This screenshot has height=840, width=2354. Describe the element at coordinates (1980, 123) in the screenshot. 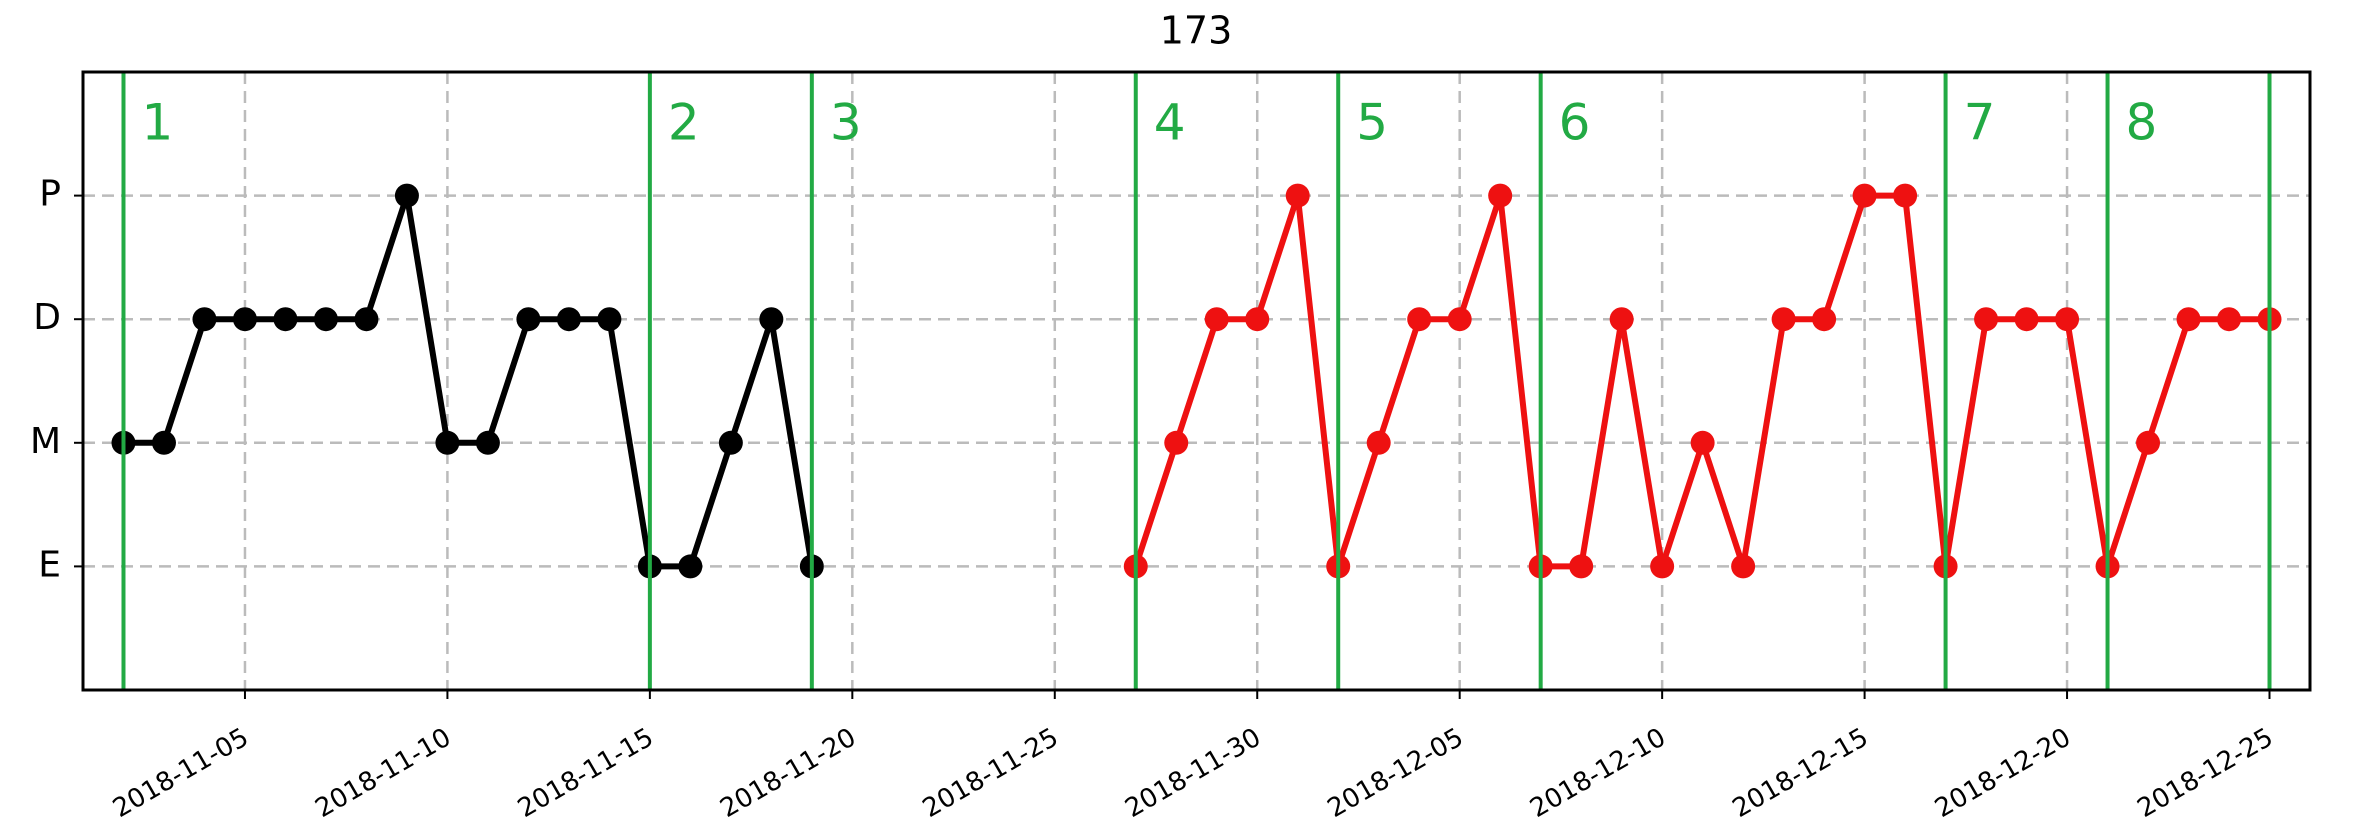

I see `marker-label: 7` at that location.